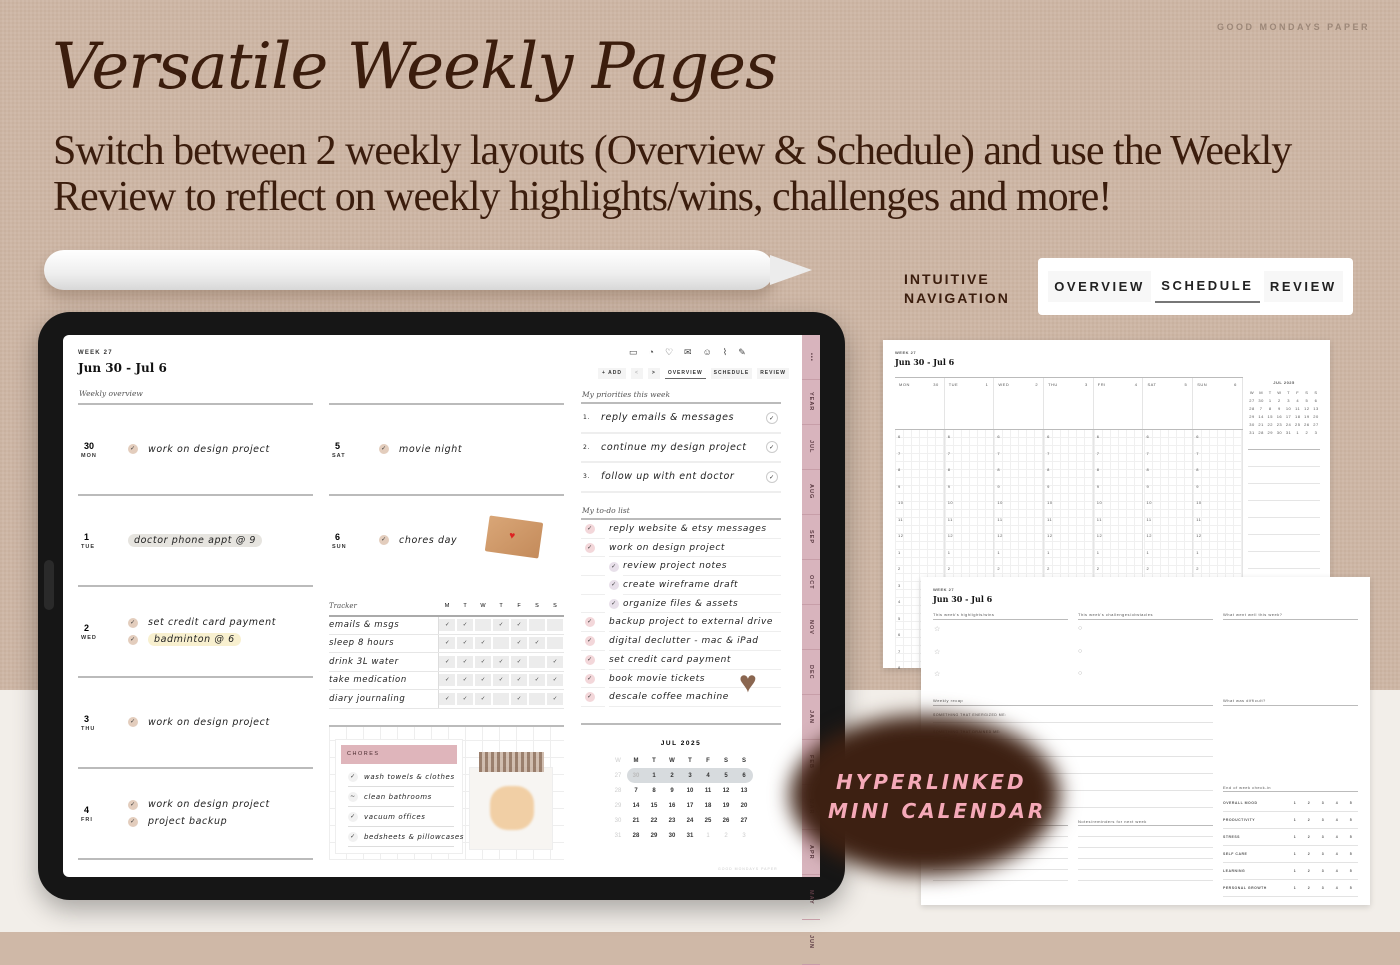  Describe the element at coordinates (1252, 432) in the screenshot. I see `schedule-cal-cell: 31` at that location.